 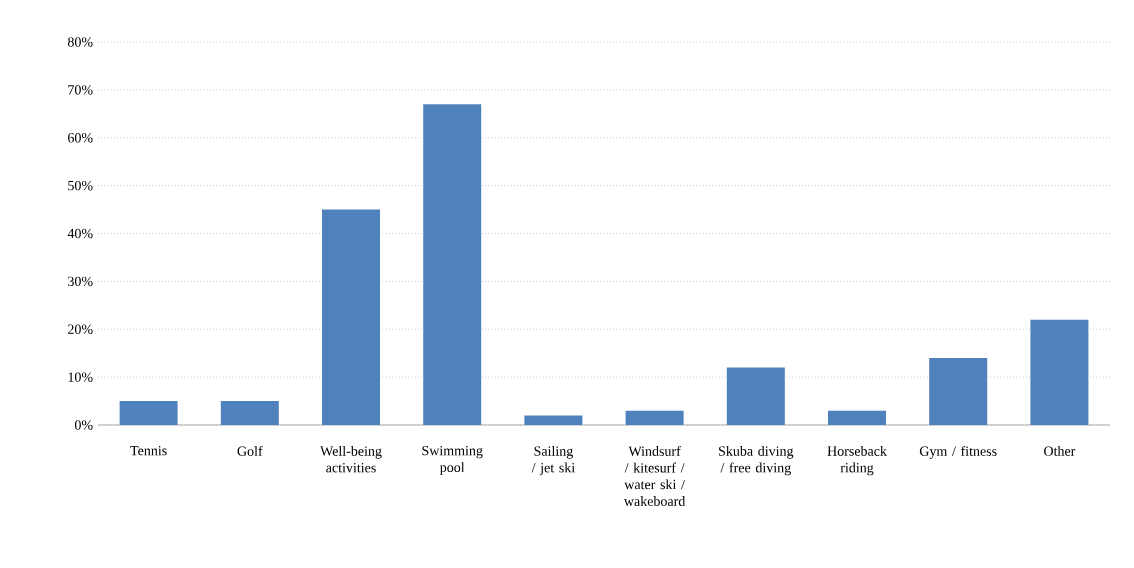 What do you see at coordinates (958, 452) in the screenshot?
I see `x-tick-label: Gym / fitness` at bounding box center [958, 452].